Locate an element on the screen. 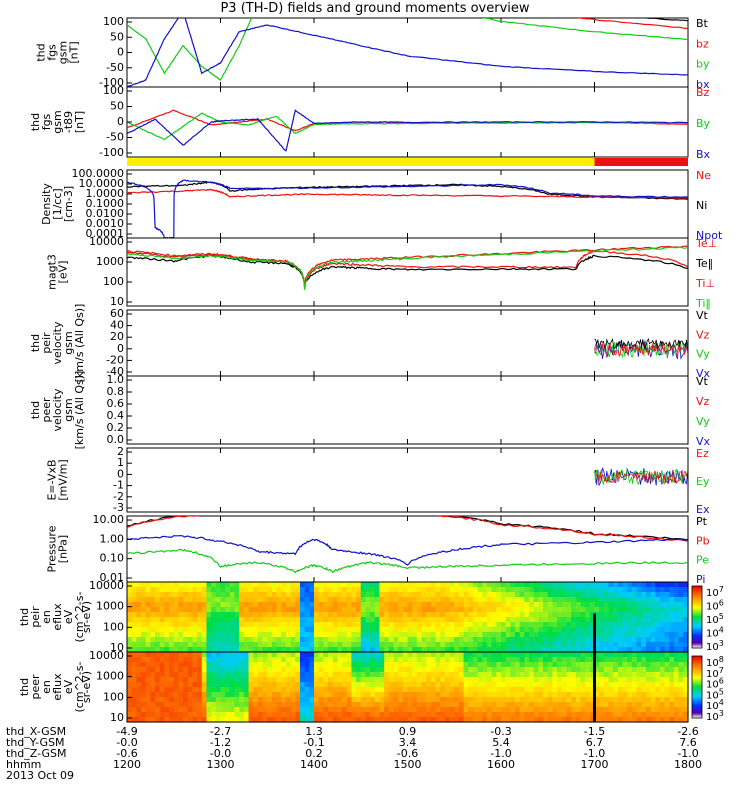 The image size is (750, 800). noise-trace is located at coordinates (641, 477).